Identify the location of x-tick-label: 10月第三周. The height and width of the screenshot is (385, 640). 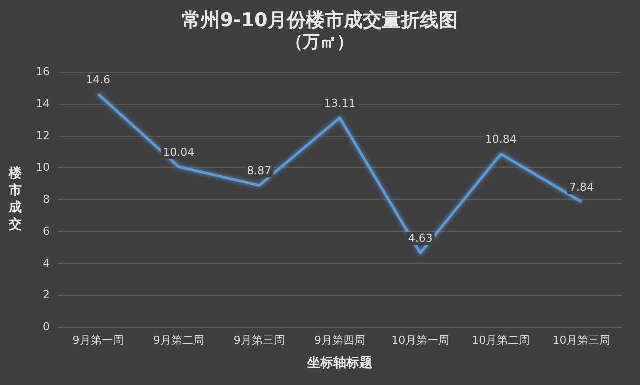
(581, 340).